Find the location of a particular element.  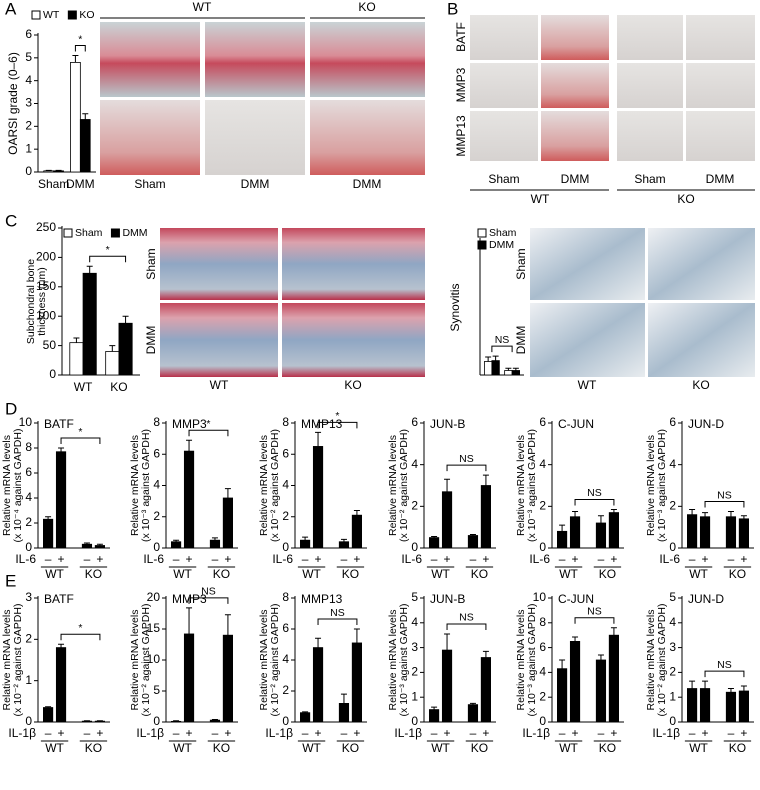

annotation: * is located at coordinates (108, 250).